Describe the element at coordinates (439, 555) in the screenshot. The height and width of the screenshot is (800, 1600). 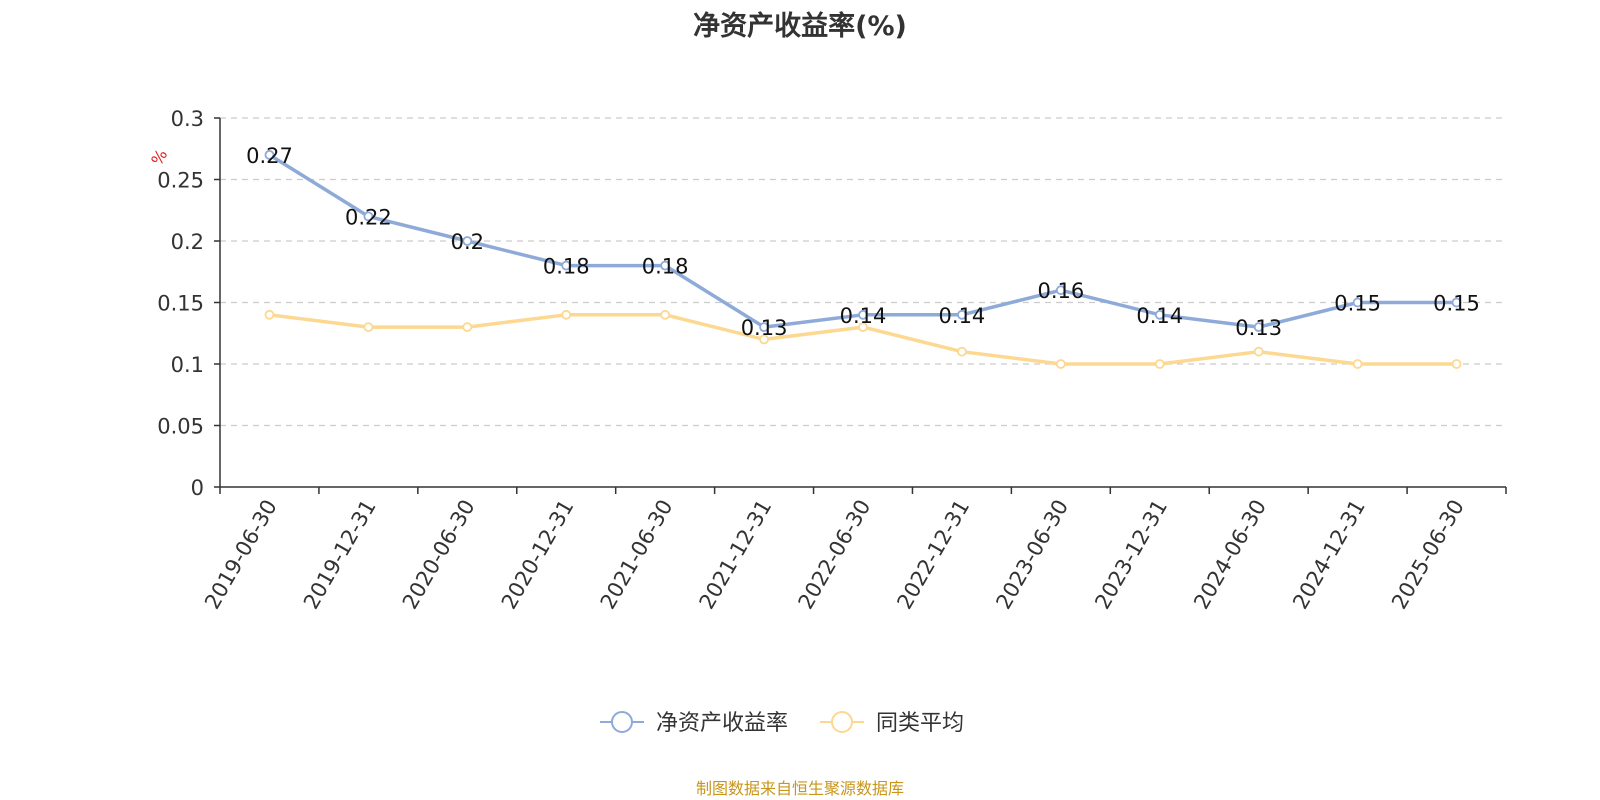
I see `x-tick-label: 2020-06-30` at that location.